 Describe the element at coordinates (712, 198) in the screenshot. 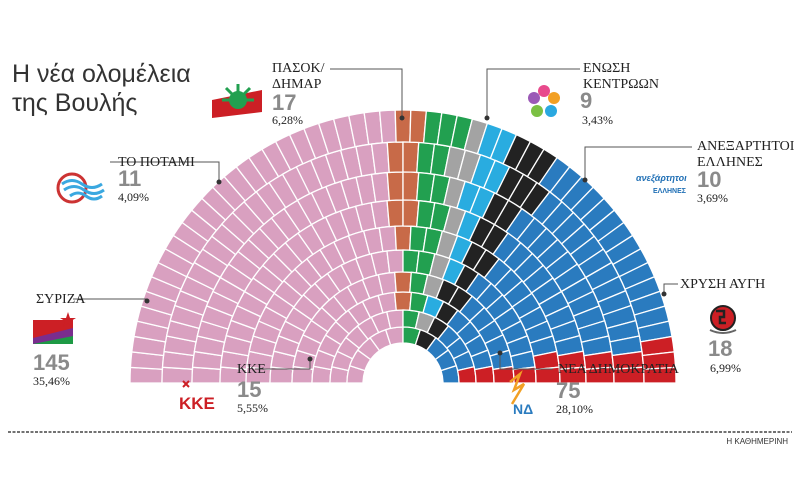

I see `anel-pct: 3,69%` at that location.